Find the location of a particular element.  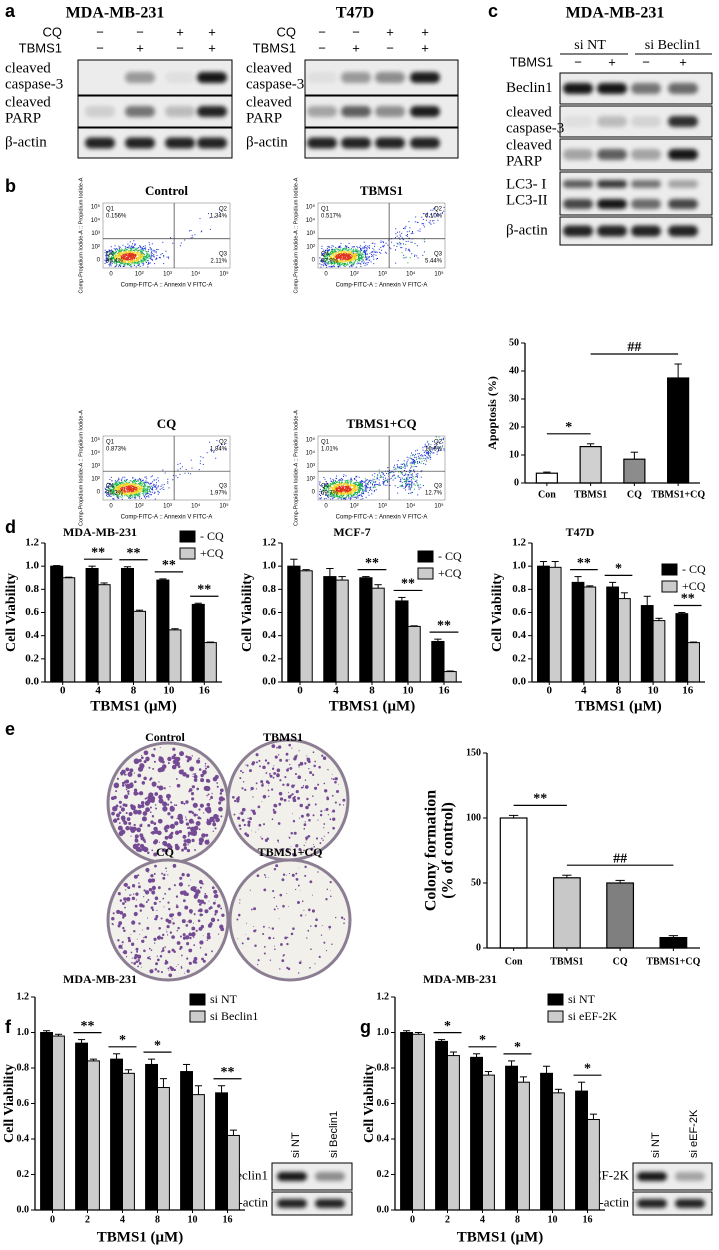

flow-x-tick-label: 10⁵ is located at coordinates (224, 274).